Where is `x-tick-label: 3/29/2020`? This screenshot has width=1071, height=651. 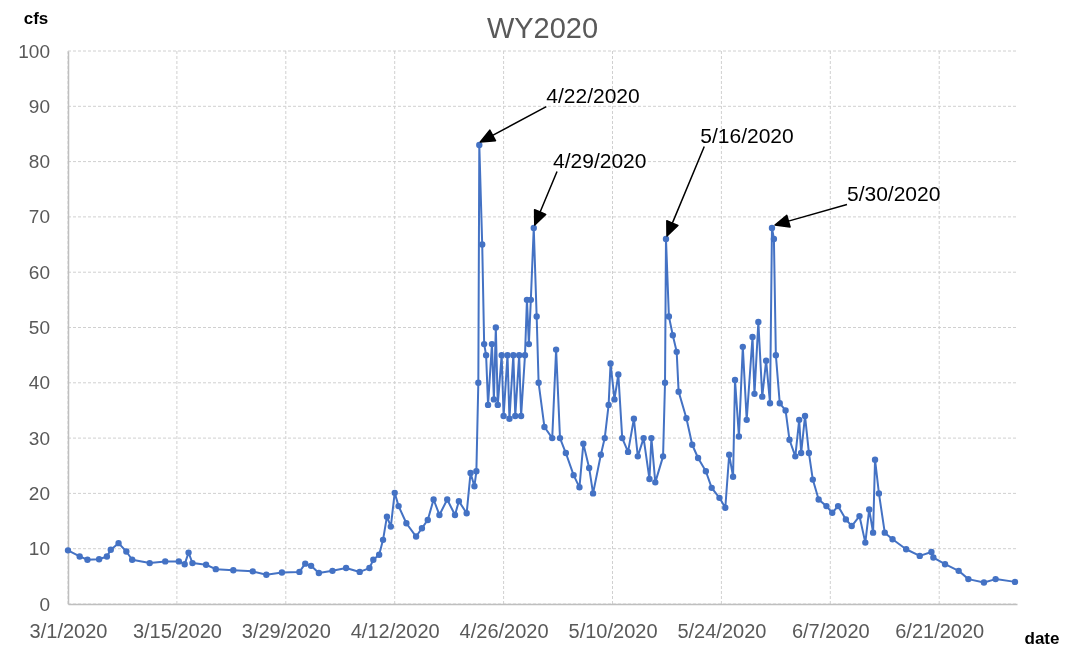 x-tick-label: 3/29/2020 is located at coordinates (286, 631).